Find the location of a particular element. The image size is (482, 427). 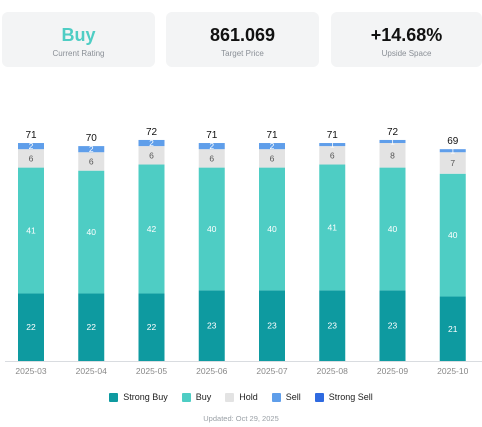

current-rating-card: Buy Current Rating is located at coordinates (78, 39).